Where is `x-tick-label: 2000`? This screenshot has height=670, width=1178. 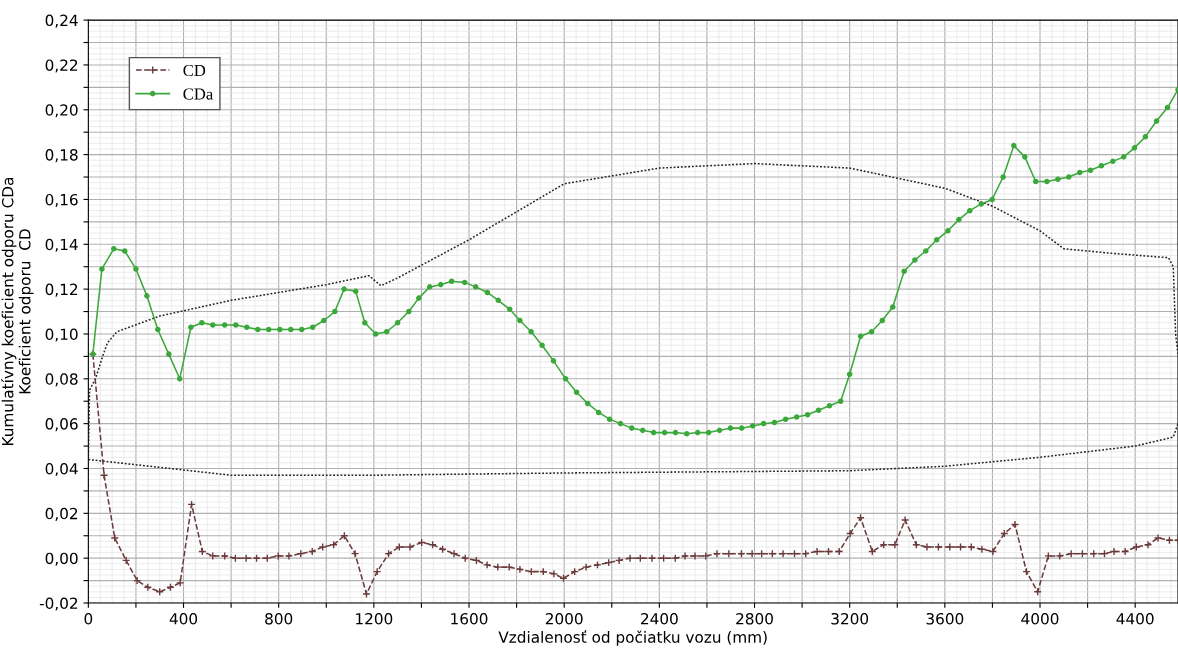 x-tick-label: 2000 is located at coordinates (564, 618).